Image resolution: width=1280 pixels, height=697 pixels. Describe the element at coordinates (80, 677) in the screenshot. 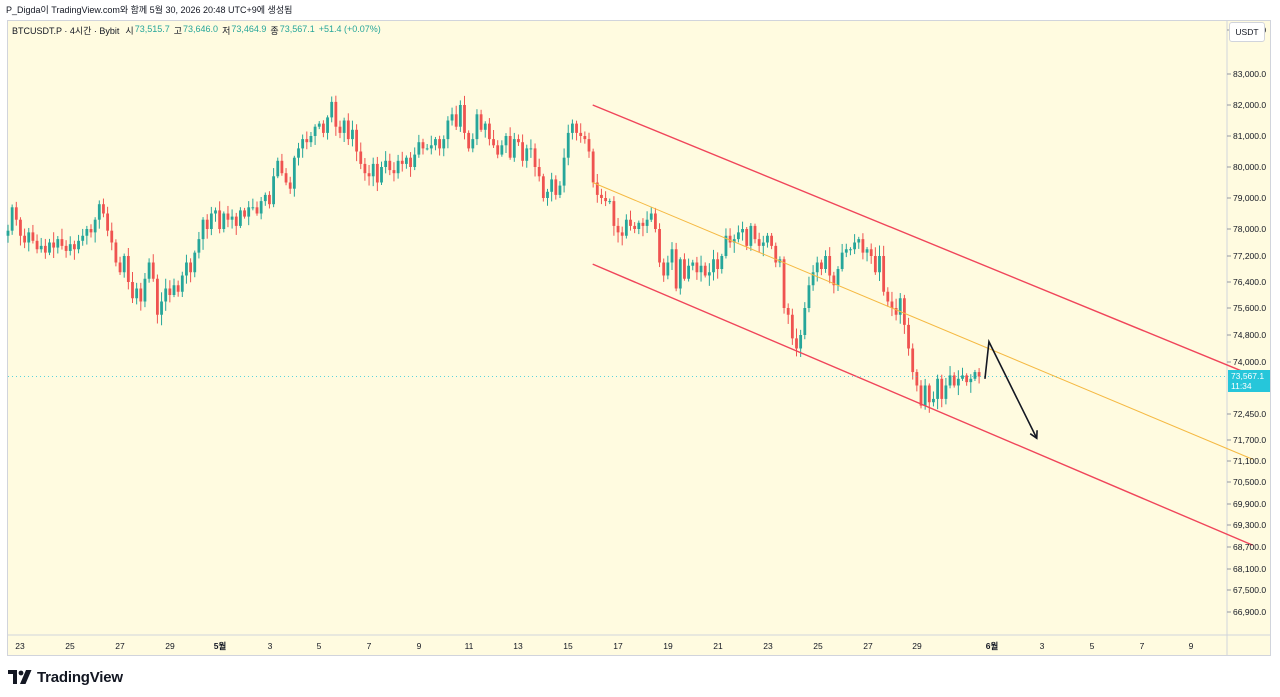

I see `tradingview-wordmark: TradingView` at that location.